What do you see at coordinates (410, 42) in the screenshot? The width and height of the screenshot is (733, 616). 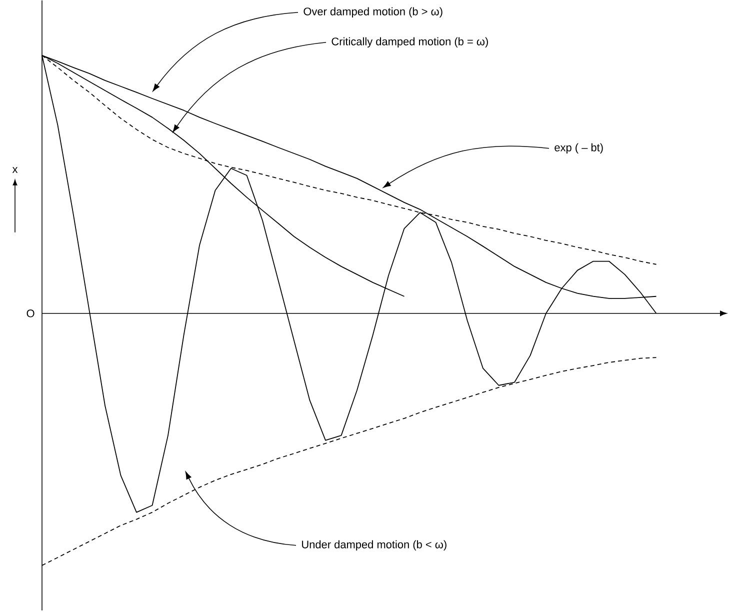 I see `text: Critically damped motion (b = ω)` at bounding box center [410, 42].